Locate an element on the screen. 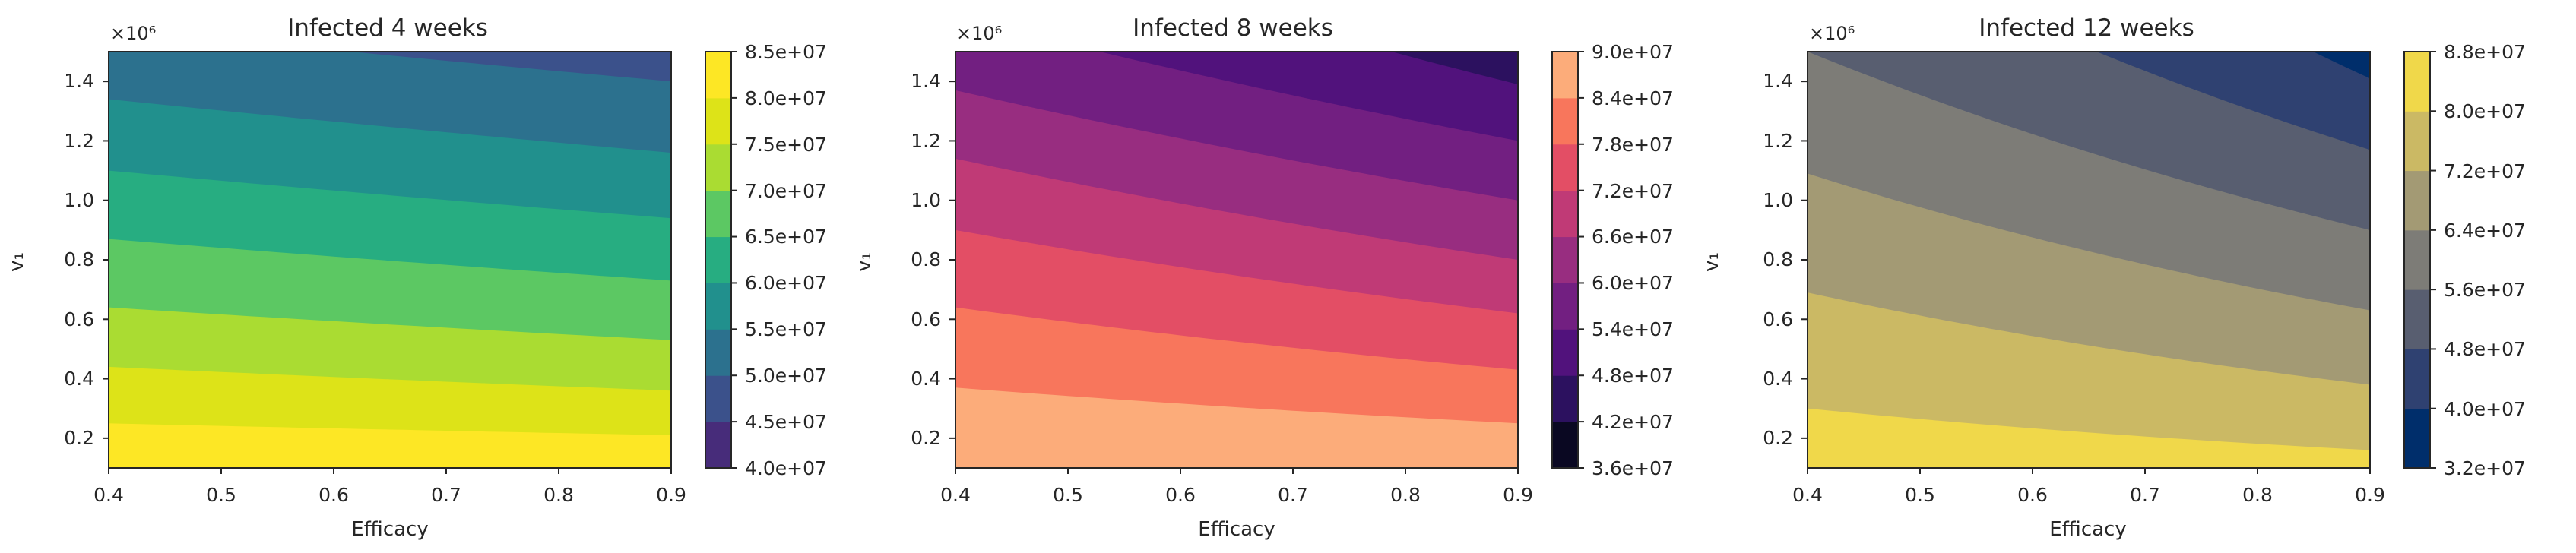 This screenshot has width=2576, height=553. panel-1-x-ticks: 0.4 0.5 0.6 0.7 0.8 0.9 is located at coordinates (389, 495).